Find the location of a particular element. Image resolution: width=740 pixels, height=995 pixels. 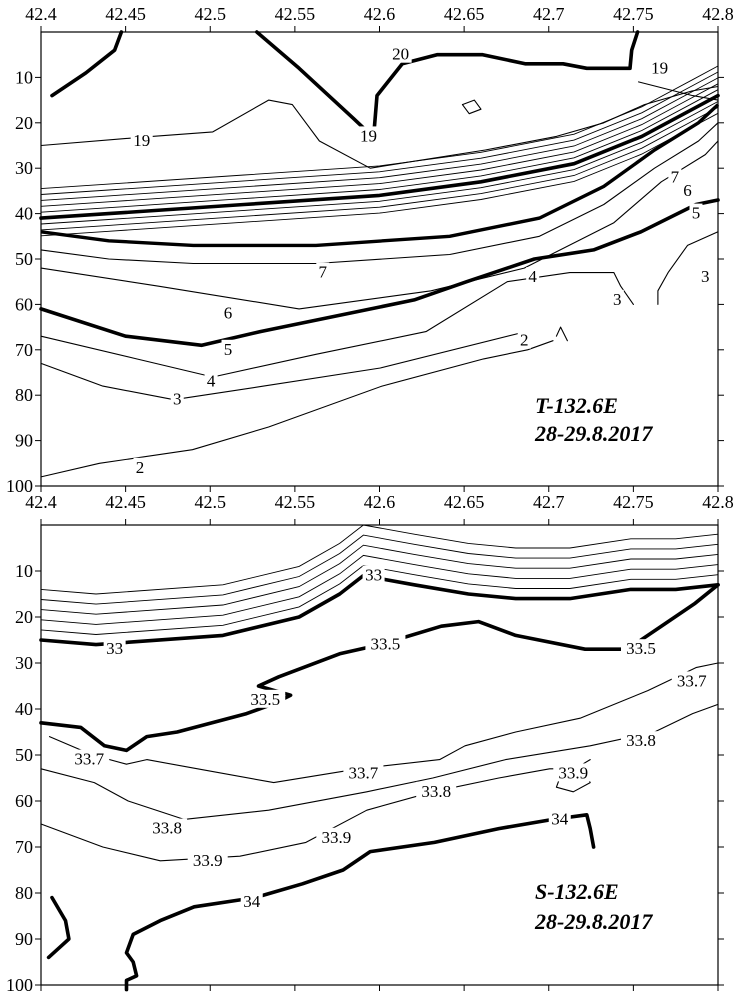

y-tick-label: 80 is located at coordinates (24, 395).